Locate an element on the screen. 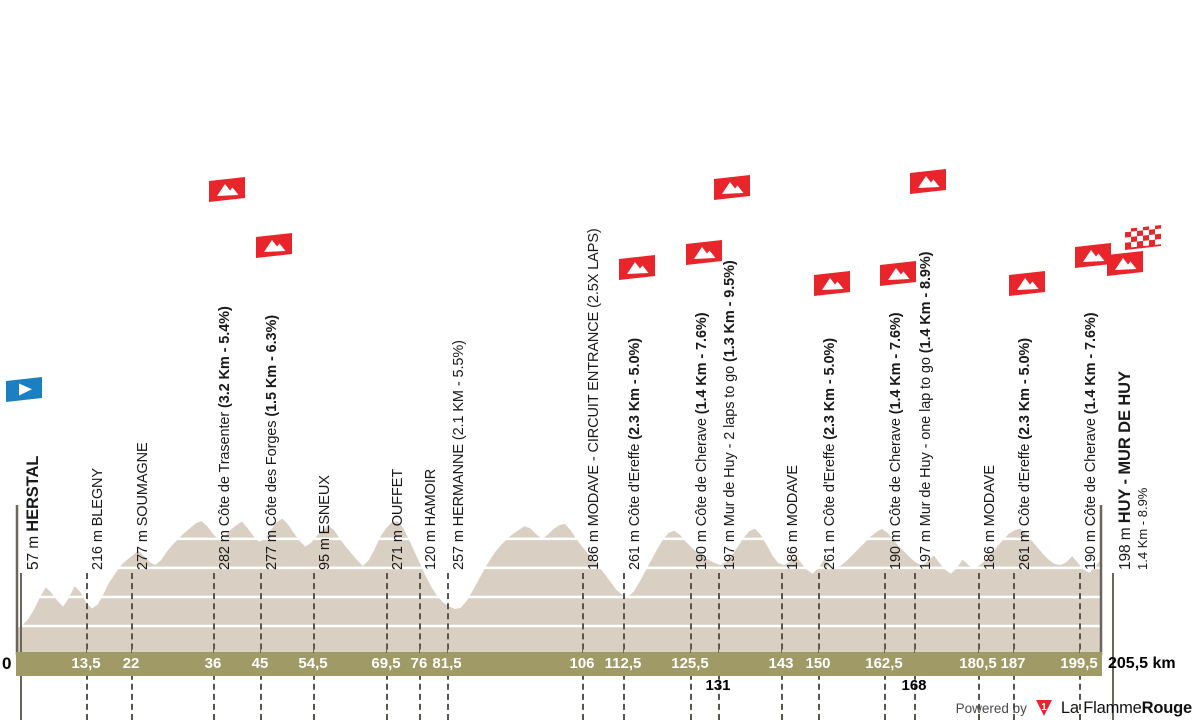 Image resolution: width=1200 pixels, height=725 pixels. brand-name: La FlammeRouge is located at coordinates (1126, 708).